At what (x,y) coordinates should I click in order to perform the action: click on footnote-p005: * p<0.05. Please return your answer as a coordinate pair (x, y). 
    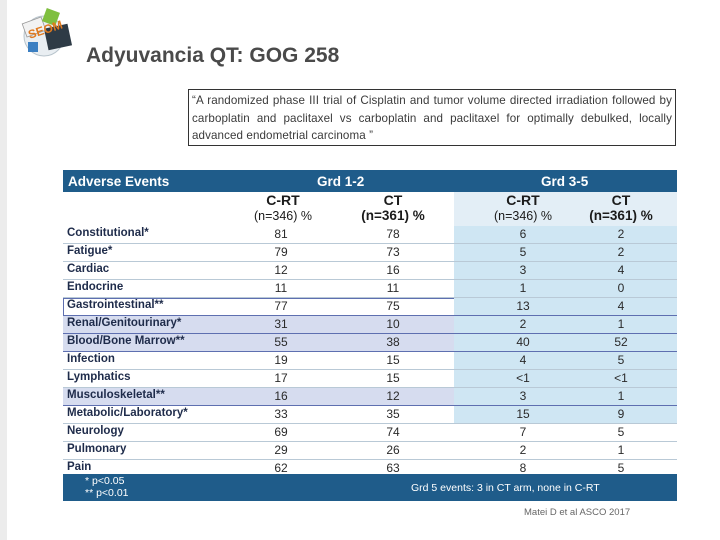
    Looking at the image, I should click on (105, 481).